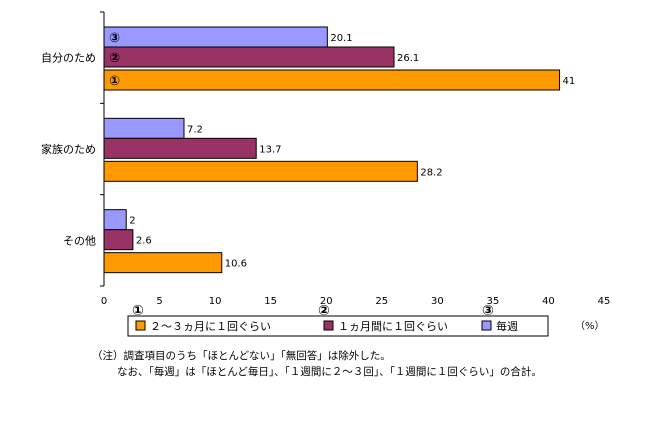 The width and height of the screenshot is (657, 432). What do you see at coordinates (590, 326) in the screenshot?
I see `unit-label: （%）` at bounding box center [590, 326].